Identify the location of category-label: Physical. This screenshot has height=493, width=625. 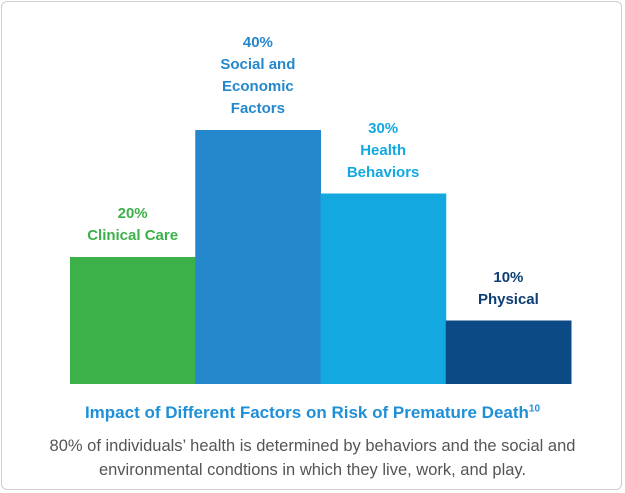
(508, 299).